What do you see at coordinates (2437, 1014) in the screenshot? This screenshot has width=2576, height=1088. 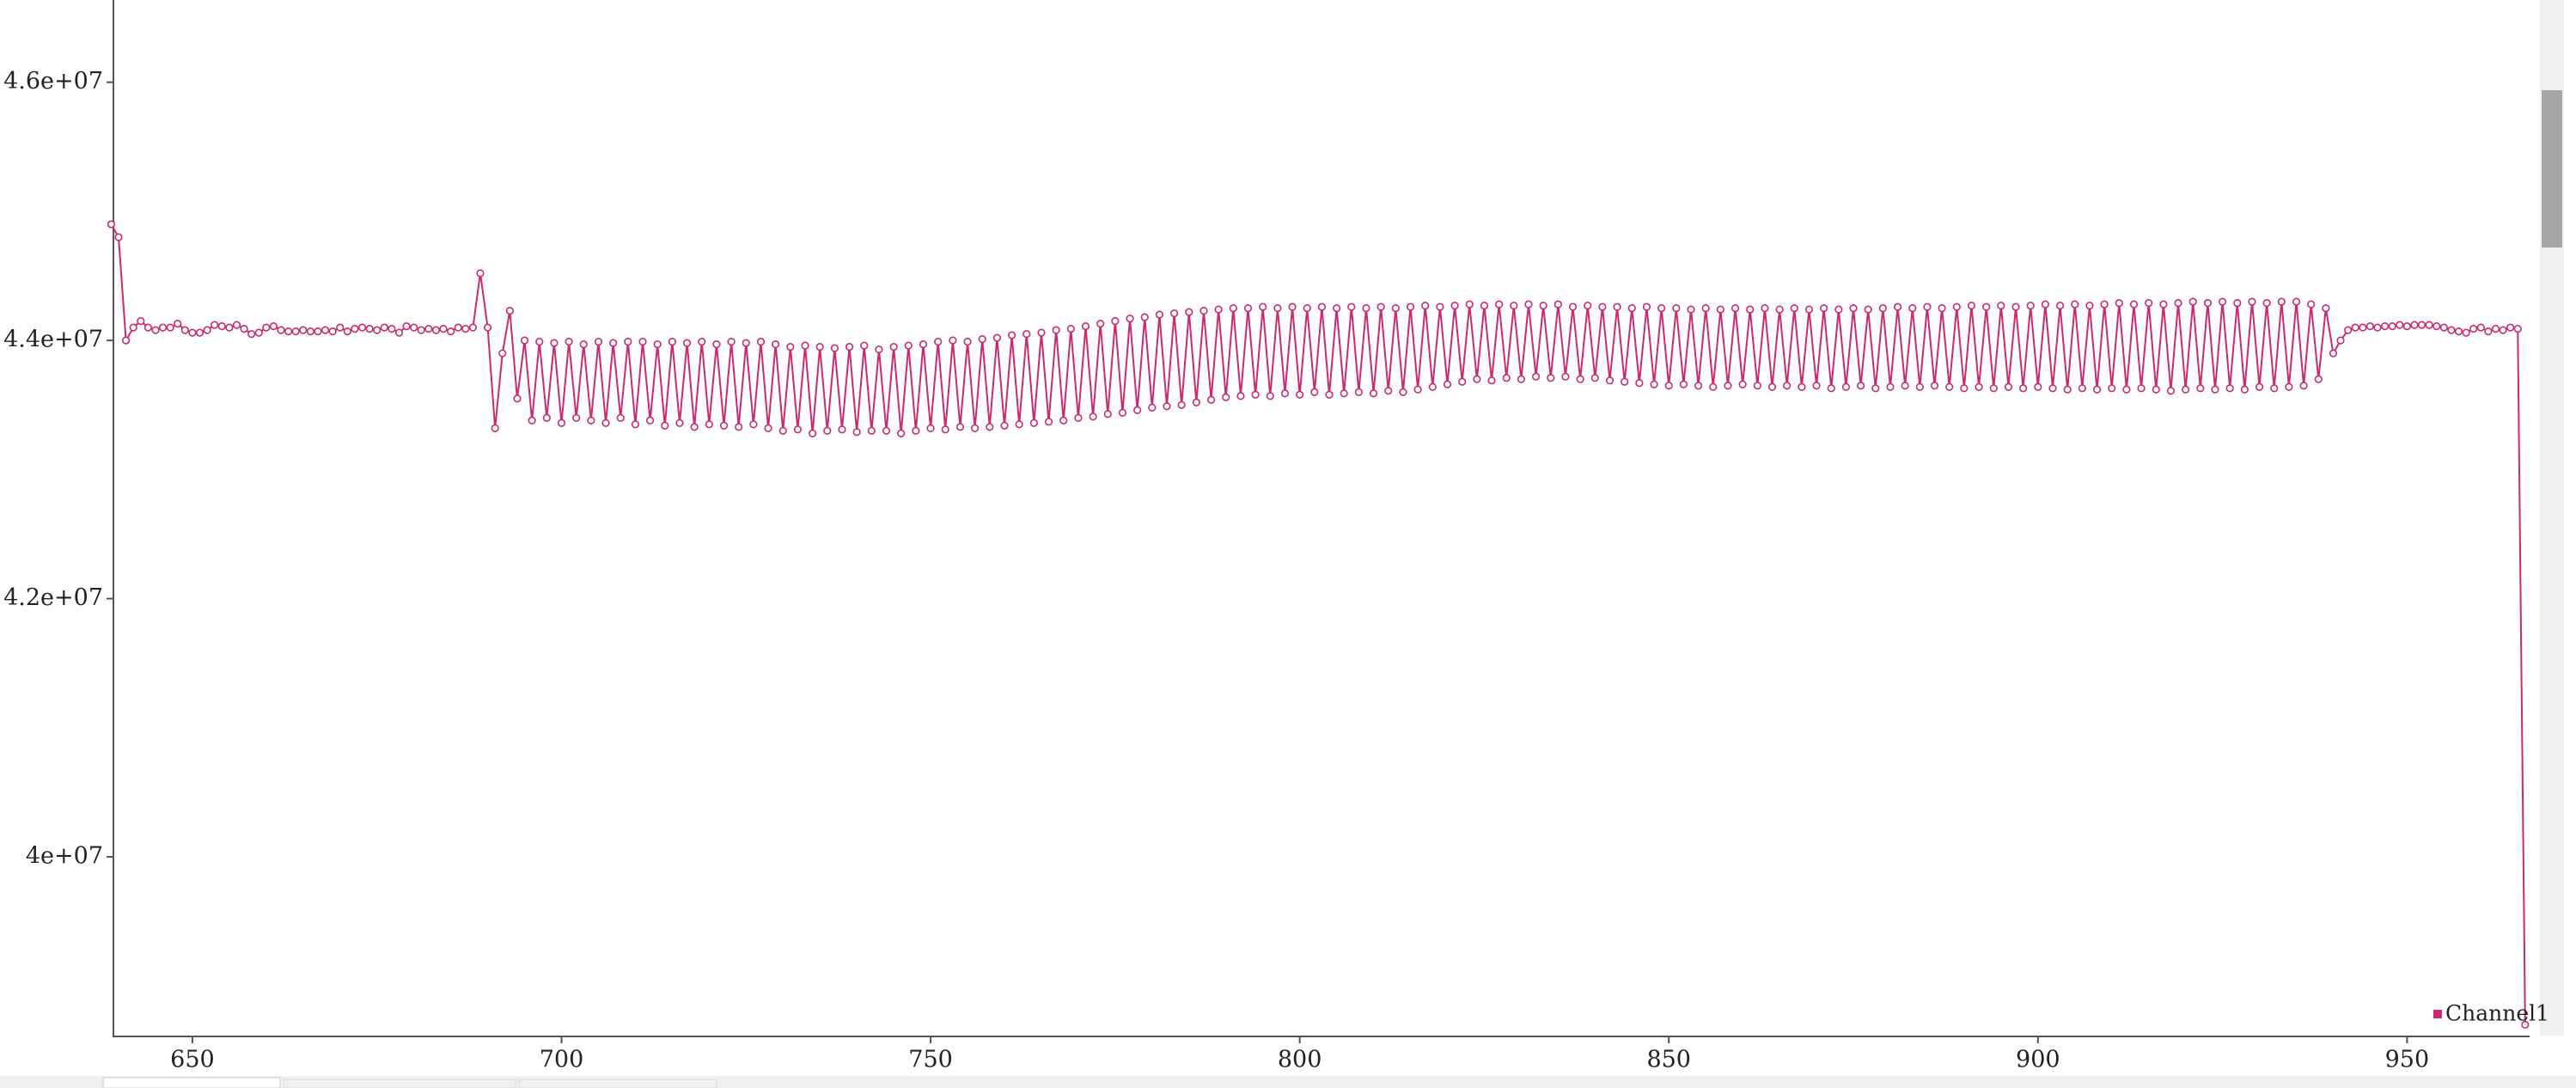 I see `legend-swatch` at bounding box center [2437, 1014].